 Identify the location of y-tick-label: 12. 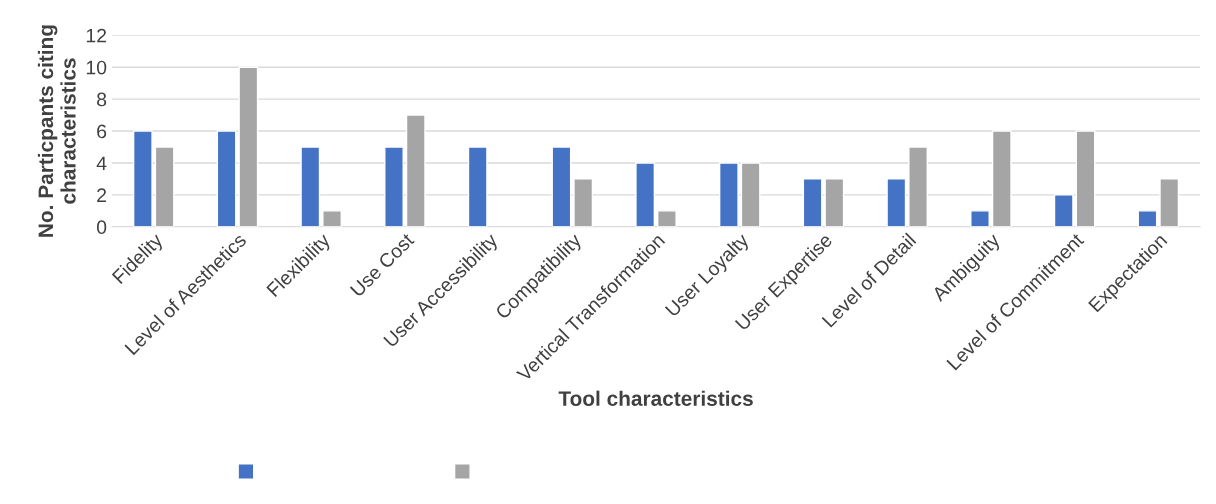
(96, 35).